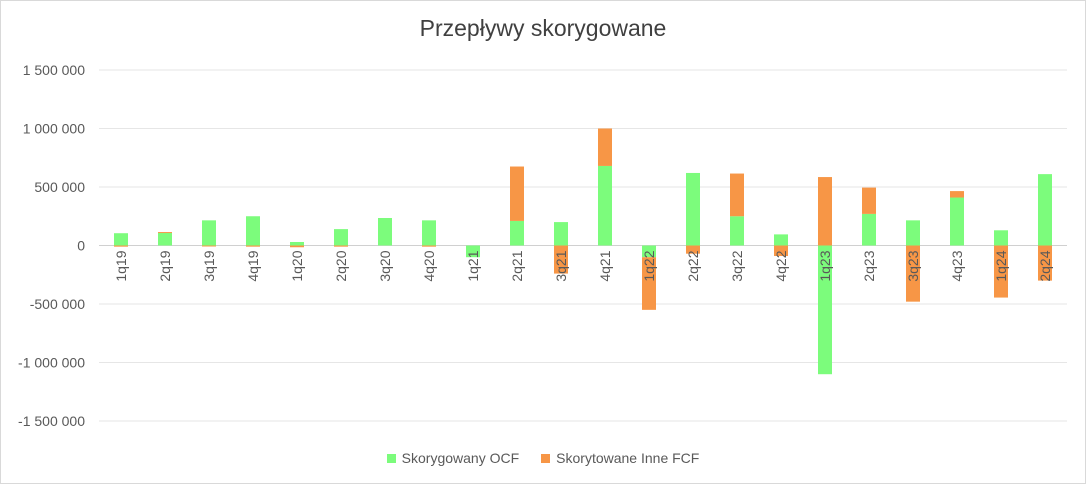 The image size is (1086, 484). What do you see at coordinates (297, 265) in the screenshot?
I see `x-tick-label: 1q20` at bounding box center [297, 265].